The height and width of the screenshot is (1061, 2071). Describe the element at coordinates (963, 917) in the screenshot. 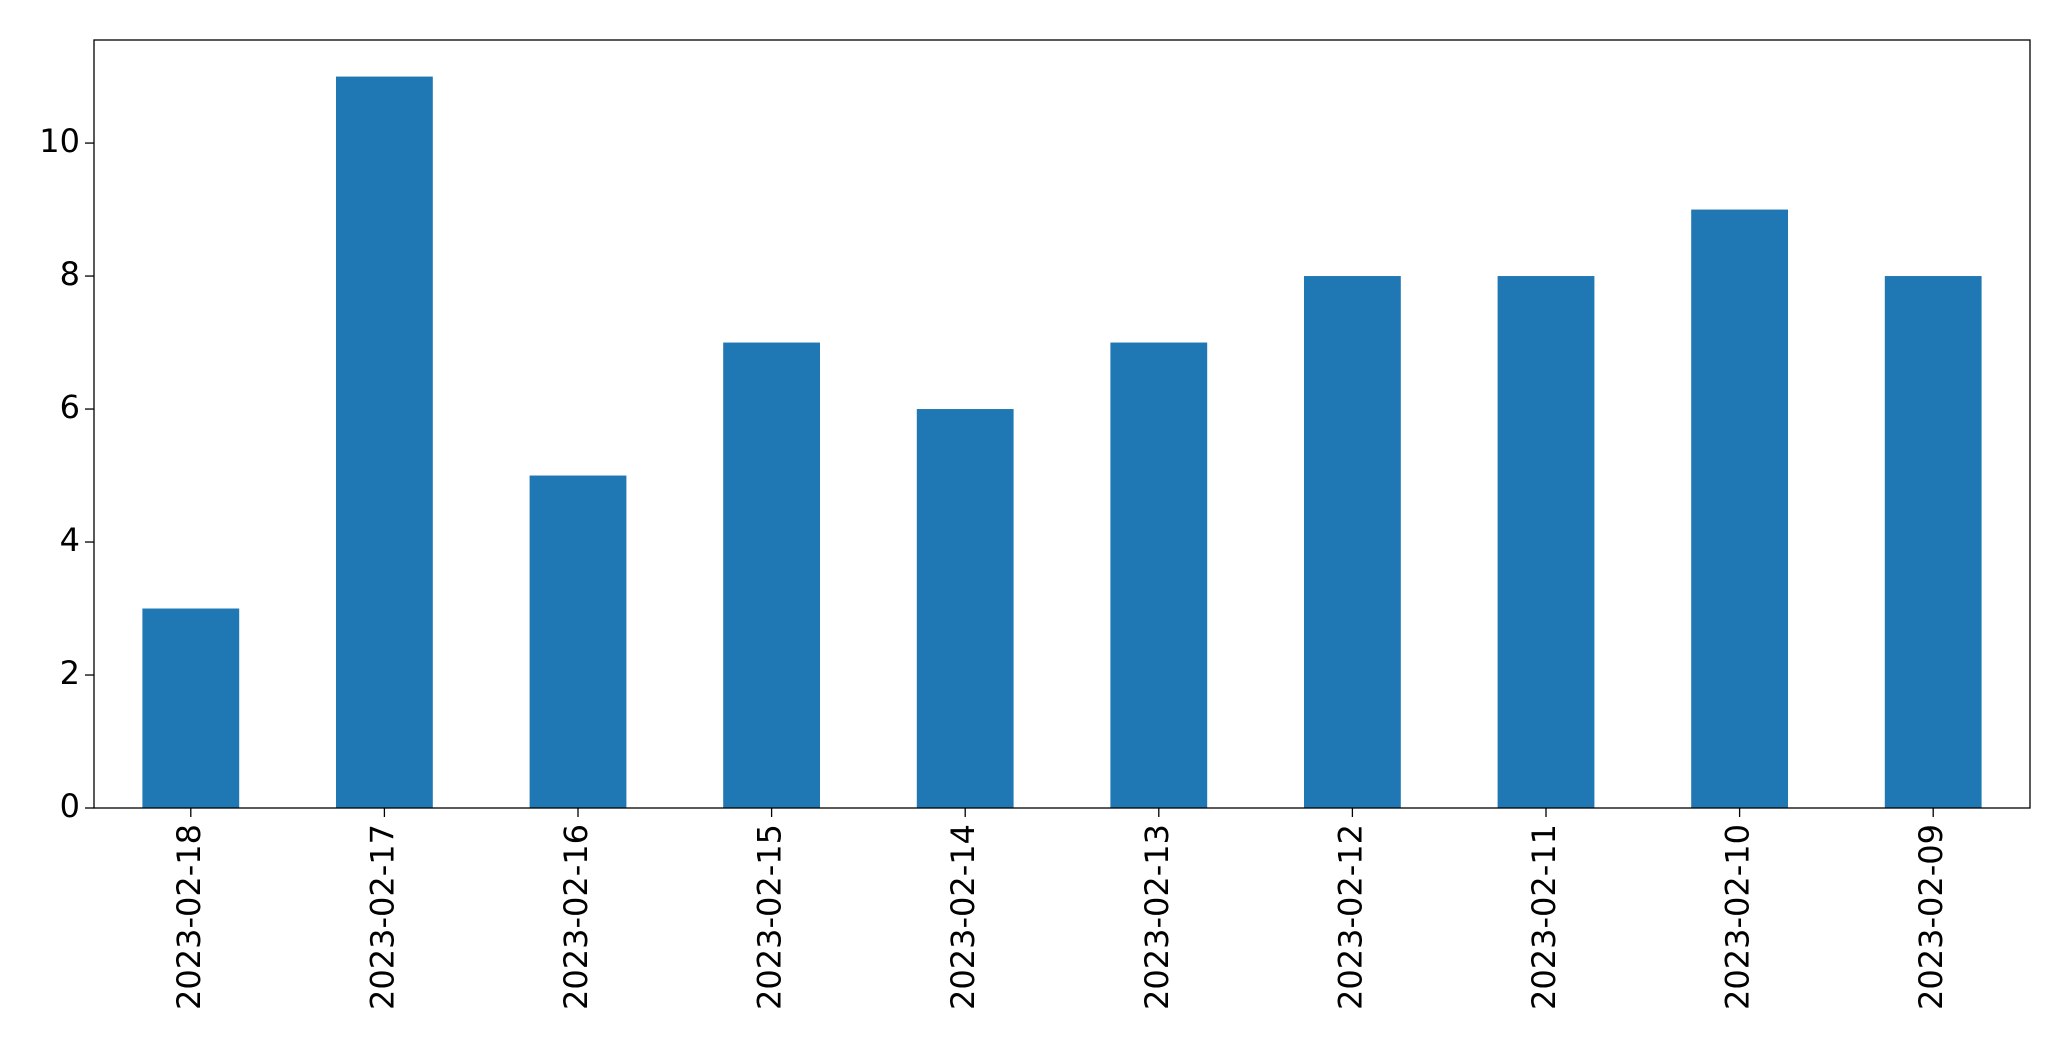

I see `x-tick-label: 2023-02-14` at that location.